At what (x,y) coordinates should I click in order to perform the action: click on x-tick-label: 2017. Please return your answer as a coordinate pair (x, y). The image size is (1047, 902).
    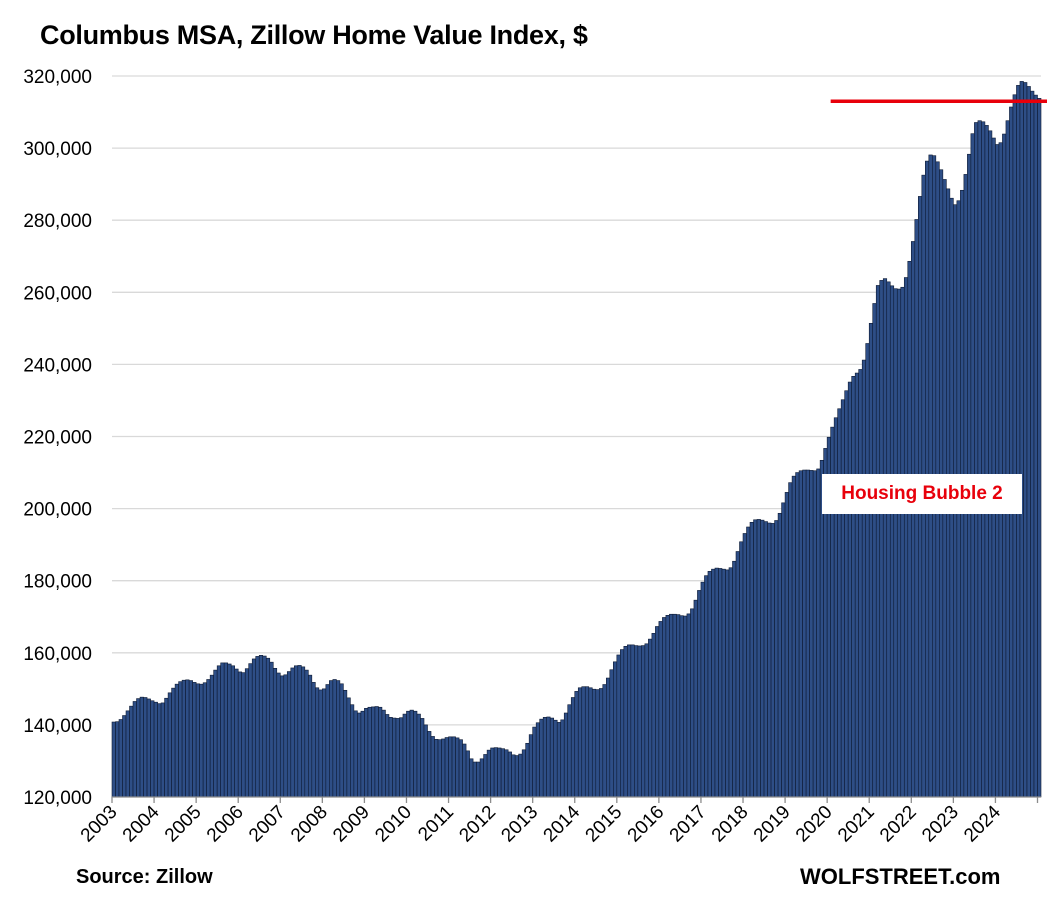
    Looking at the image, I should click on (688, 824).